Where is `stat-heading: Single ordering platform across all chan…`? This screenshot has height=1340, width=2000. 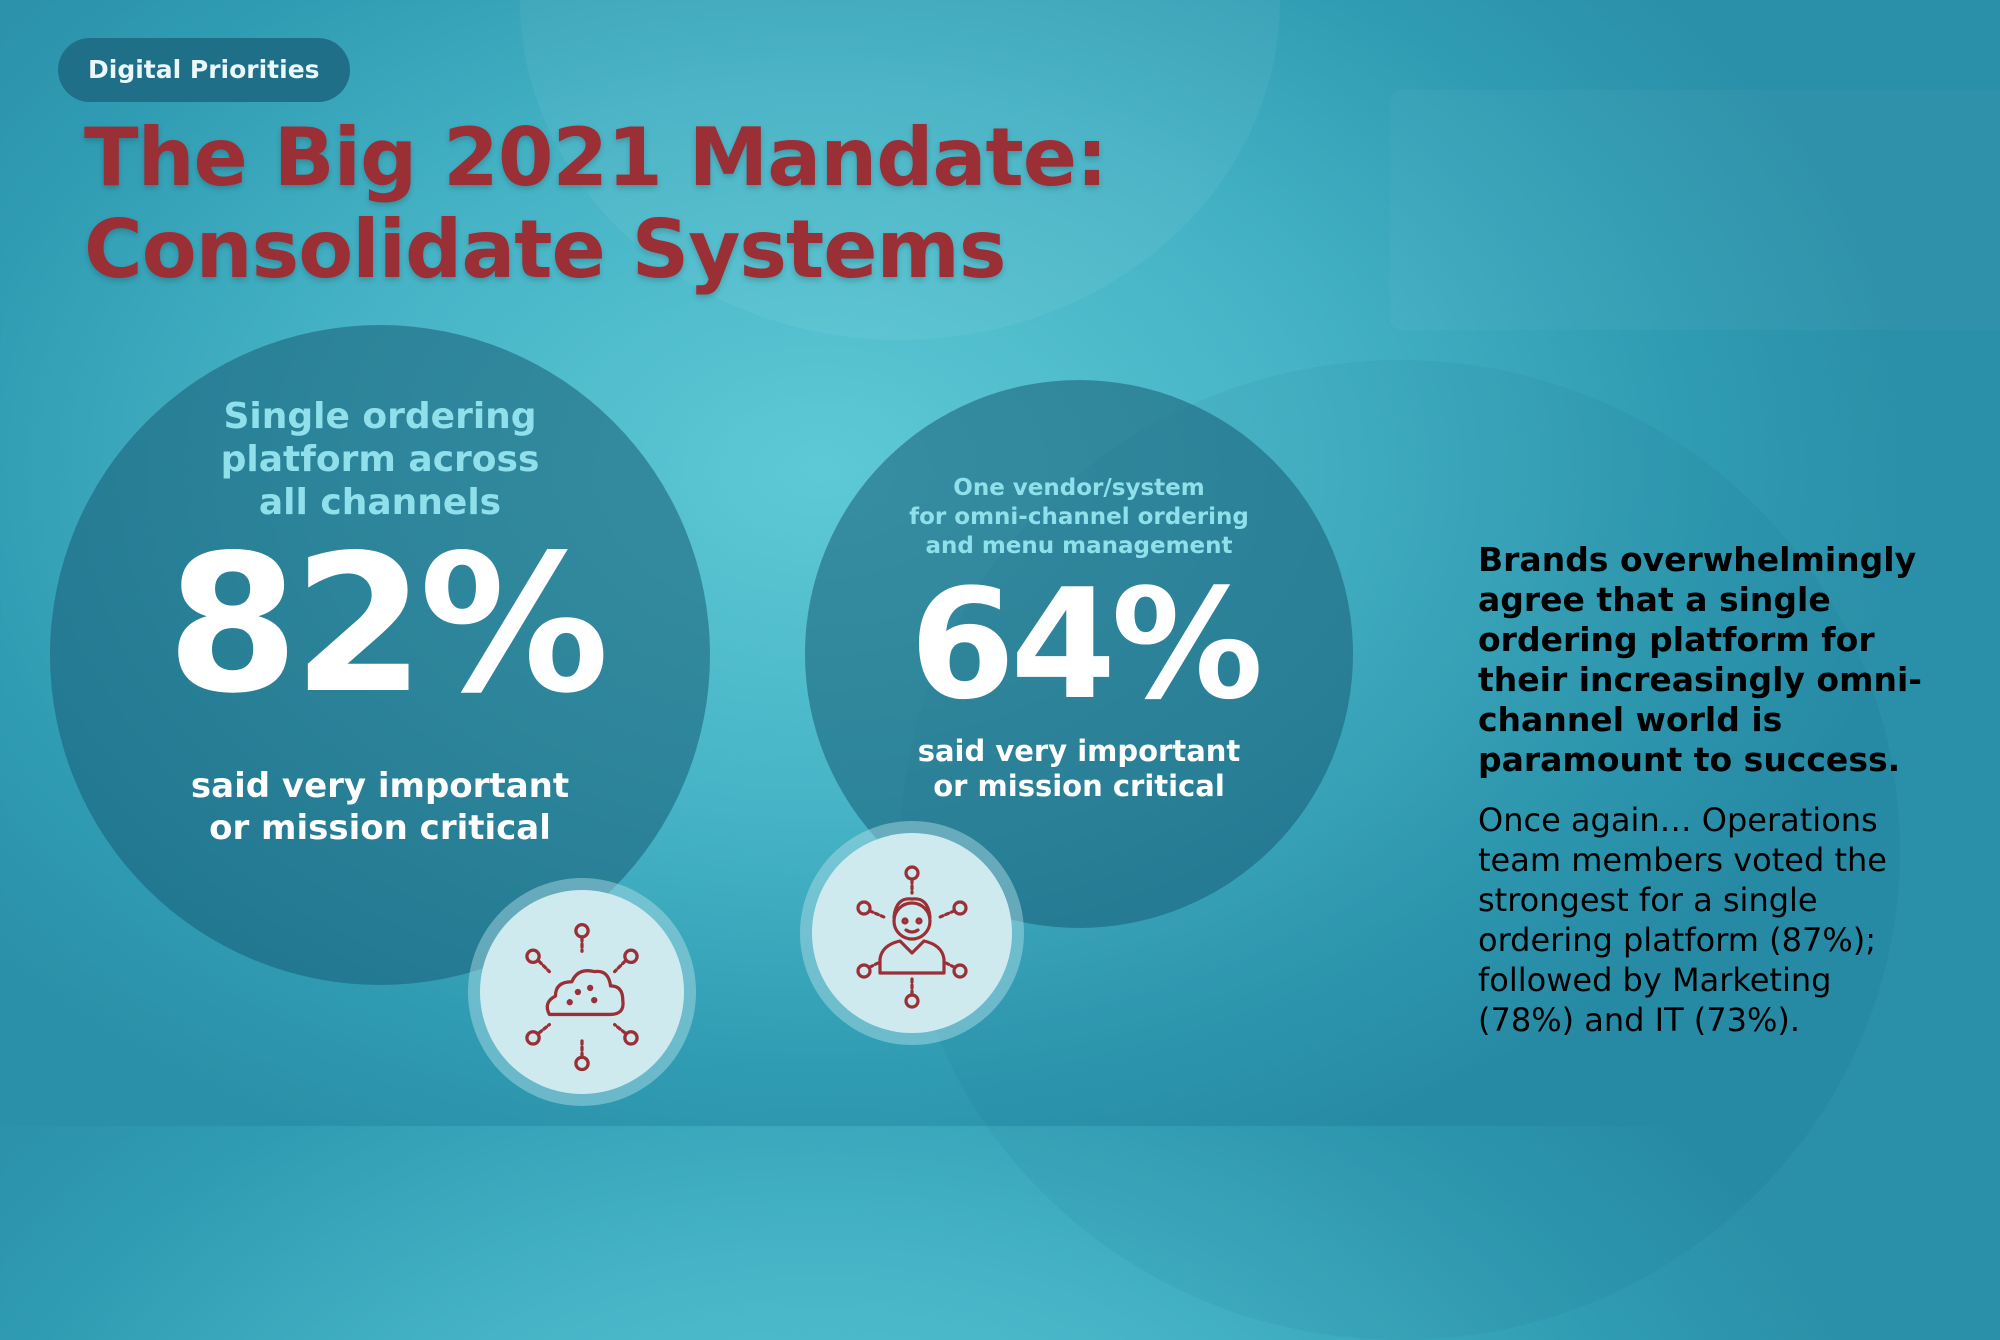 stat-heading: Single ordering platform across all chan… is located at coordinates (380, 459).